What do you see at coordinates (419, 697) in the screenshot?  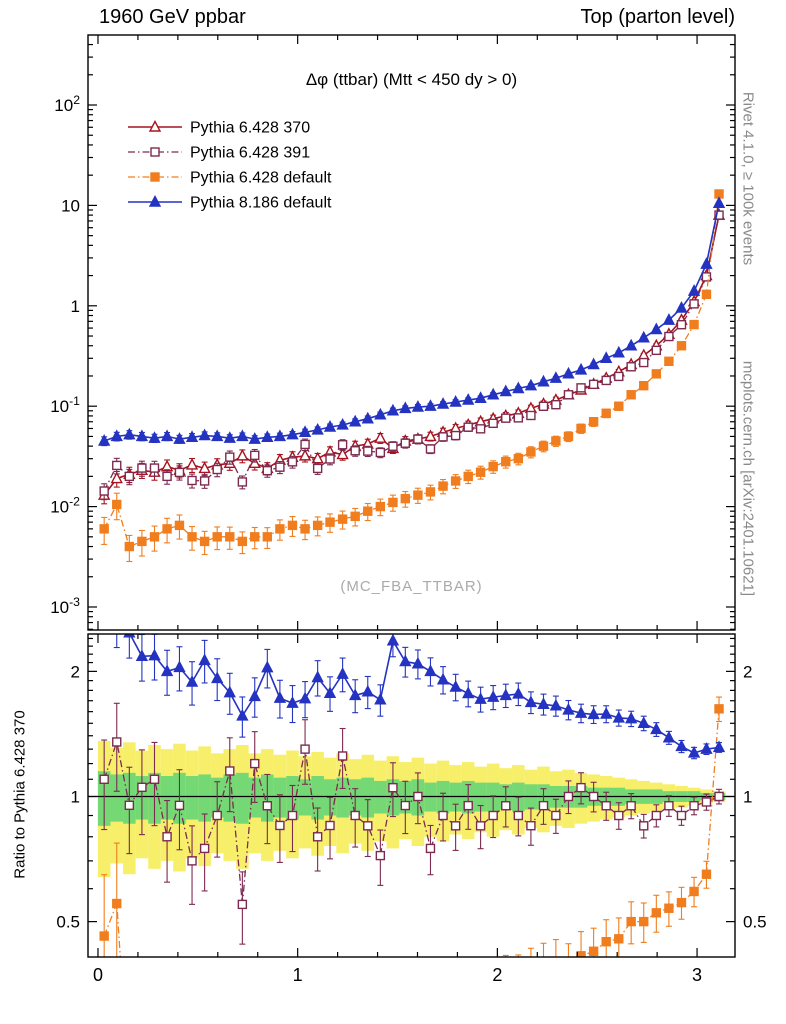 I see `ratio-series-pythia-8-186-default` at bounding box center [419, 697].